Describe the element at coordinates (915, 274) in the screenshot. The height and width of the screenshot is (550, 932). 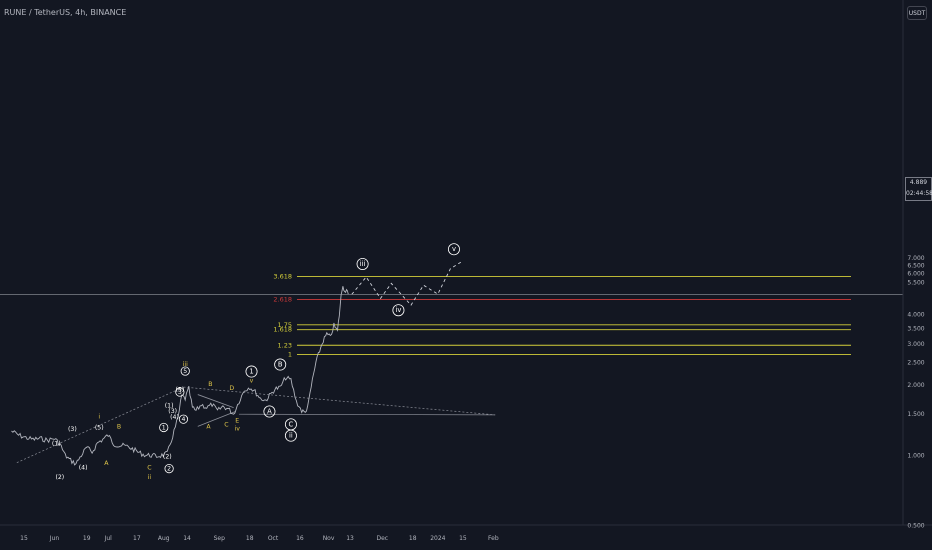
I see `price-tick-label: 6.000` at that location.